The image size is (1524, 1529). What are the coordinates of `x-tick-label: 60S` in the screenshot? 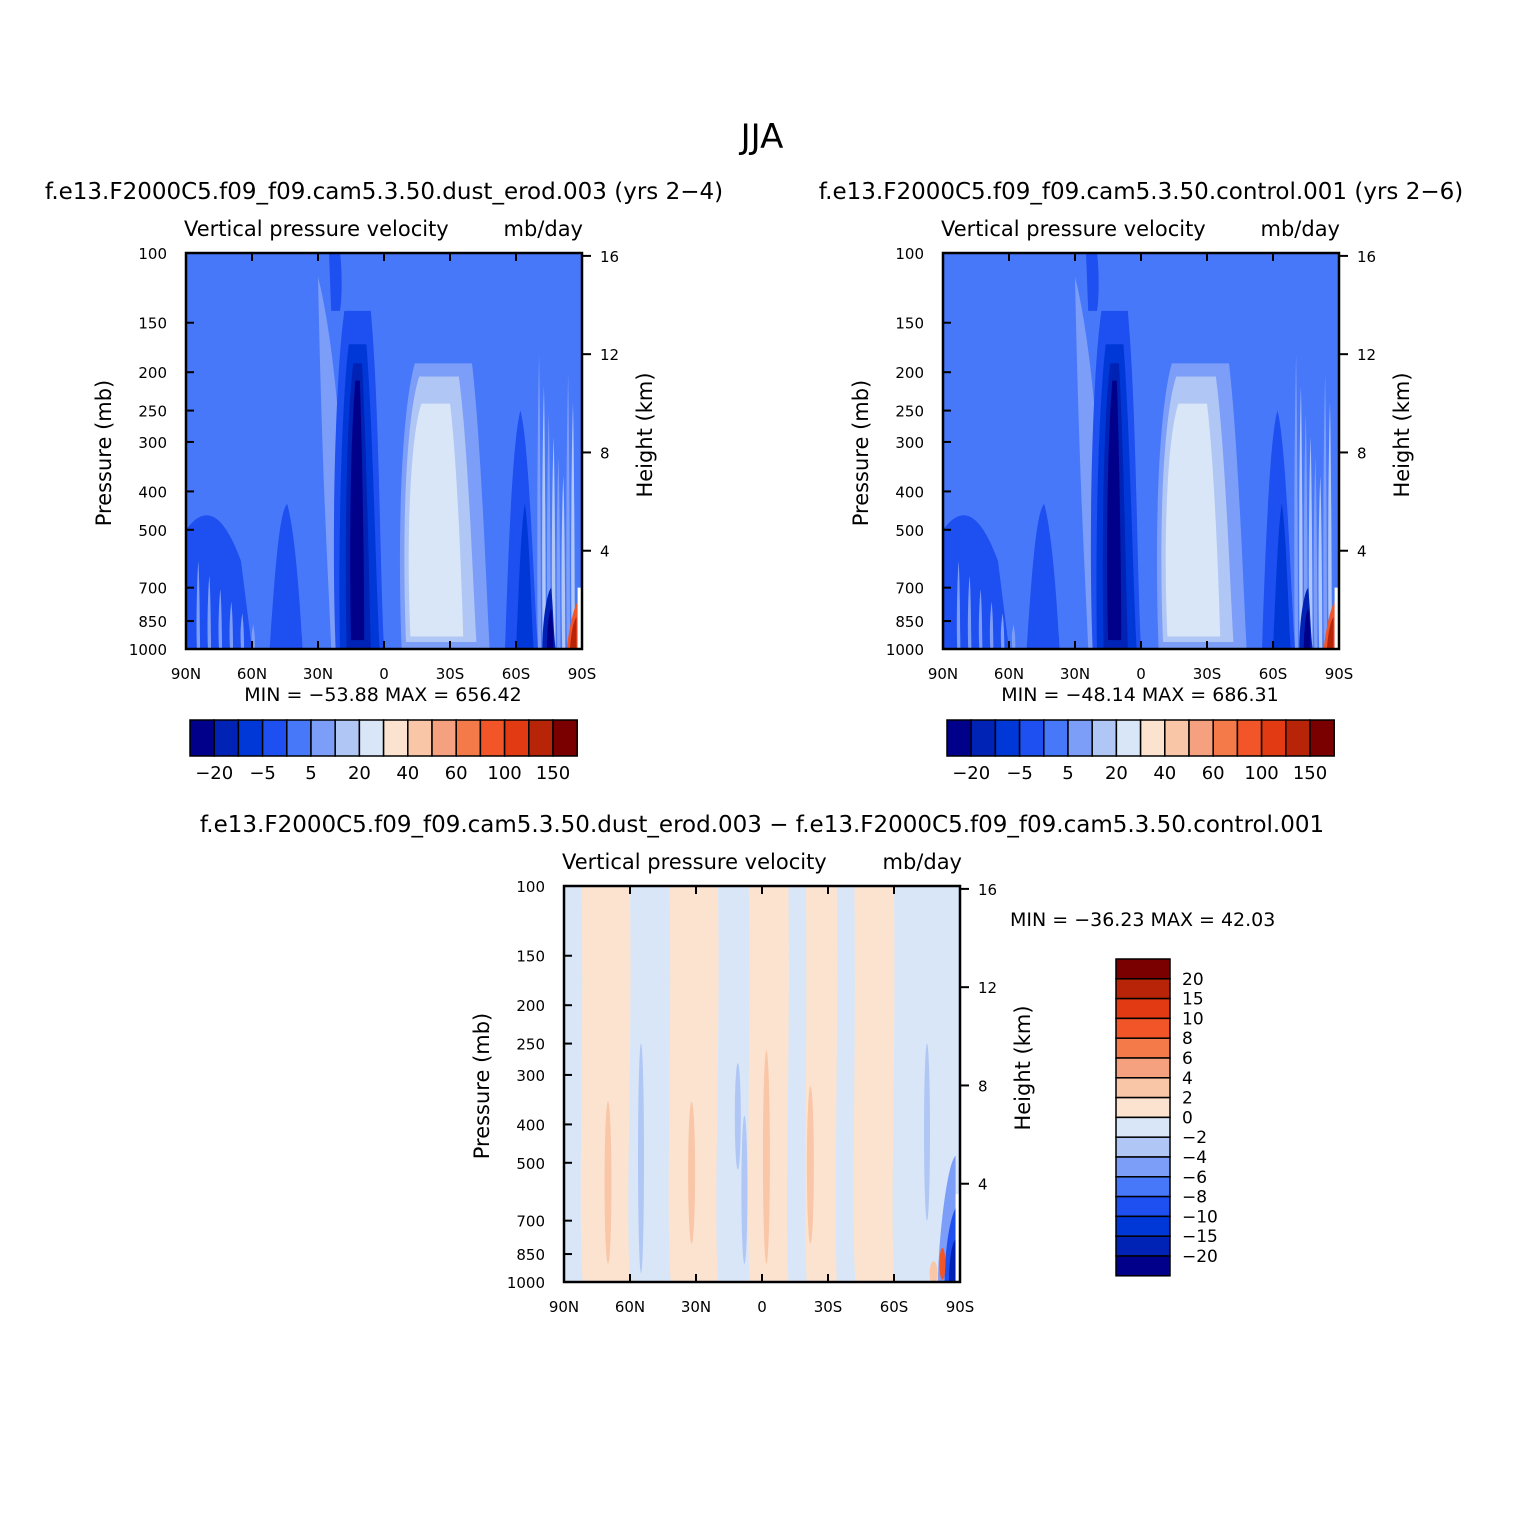 It's located at (894, 1307).